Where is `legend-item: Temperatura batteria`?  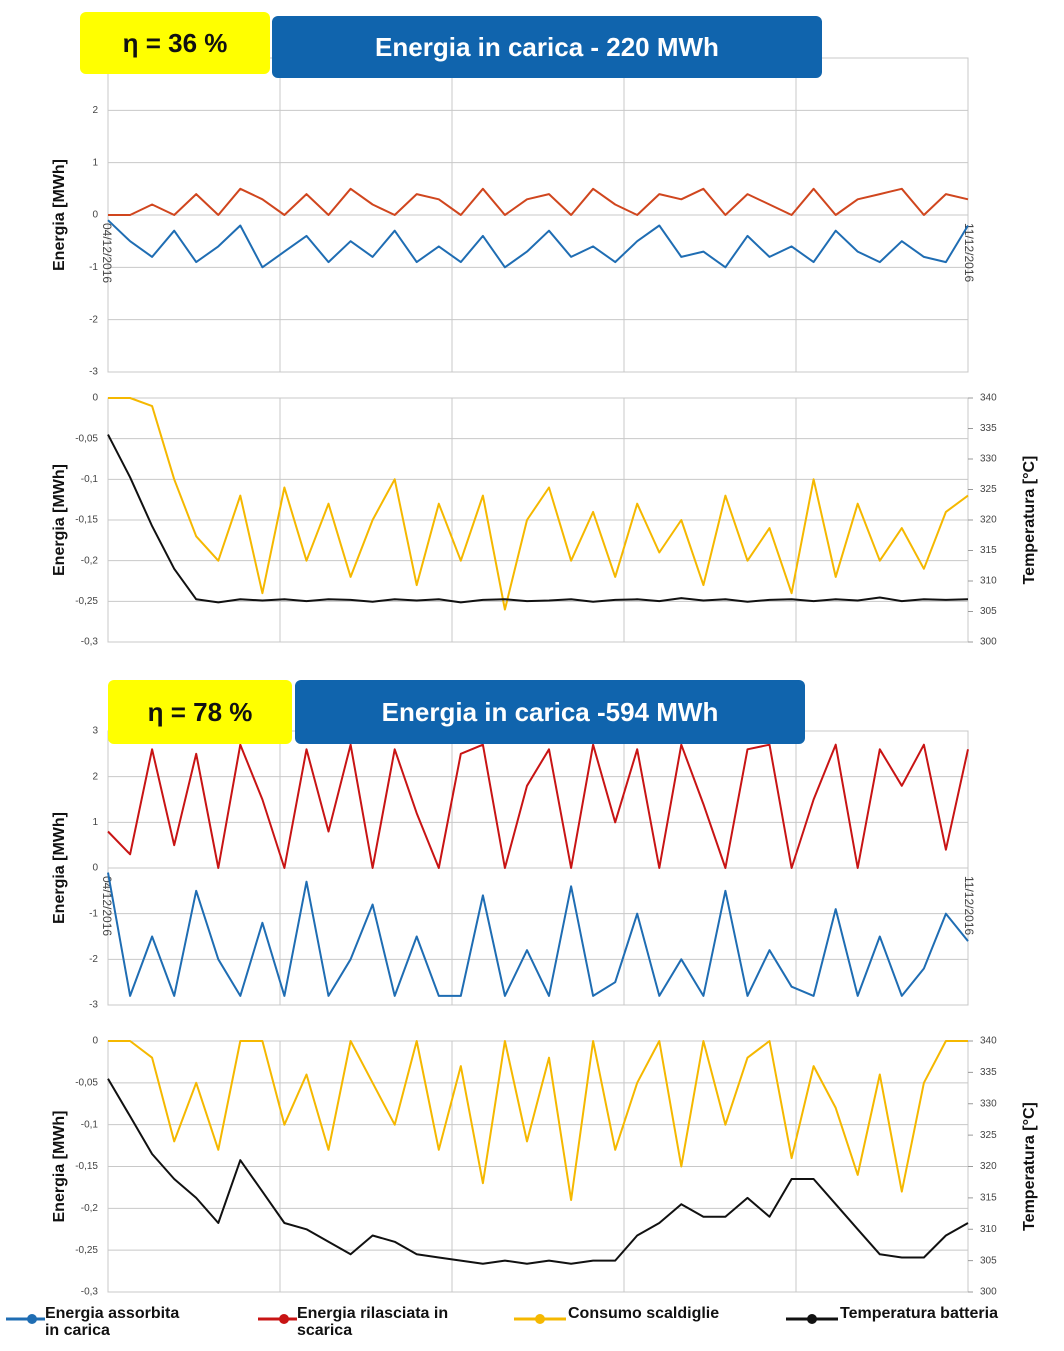 legend-item: Temperatura batteria is located at coordinates (924, 1325).